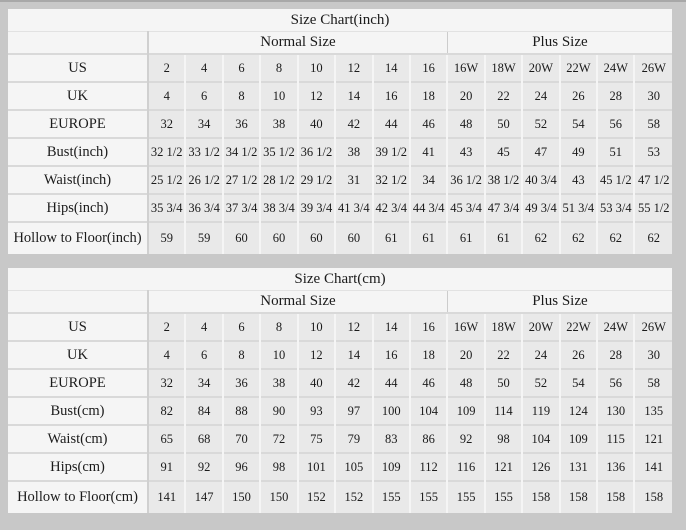 The width and height of the screenshot is (686, 530). Describe the element at coordinates (652, 151) in the screenshot. I see `size-value-cell: 53` at that location.